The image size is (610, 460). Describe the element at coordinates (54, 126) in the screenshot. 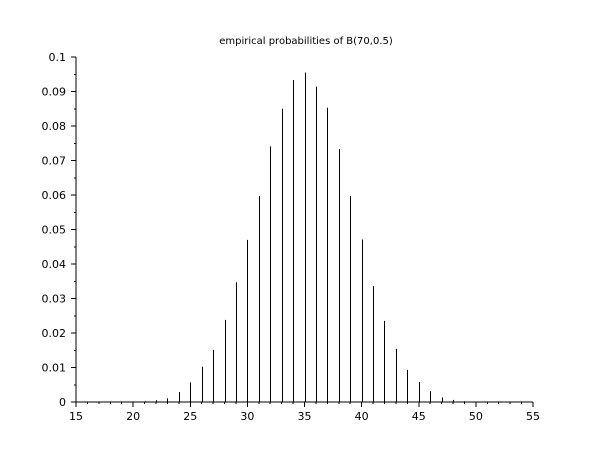

I see `y-tick-label: 0.08` at that location.